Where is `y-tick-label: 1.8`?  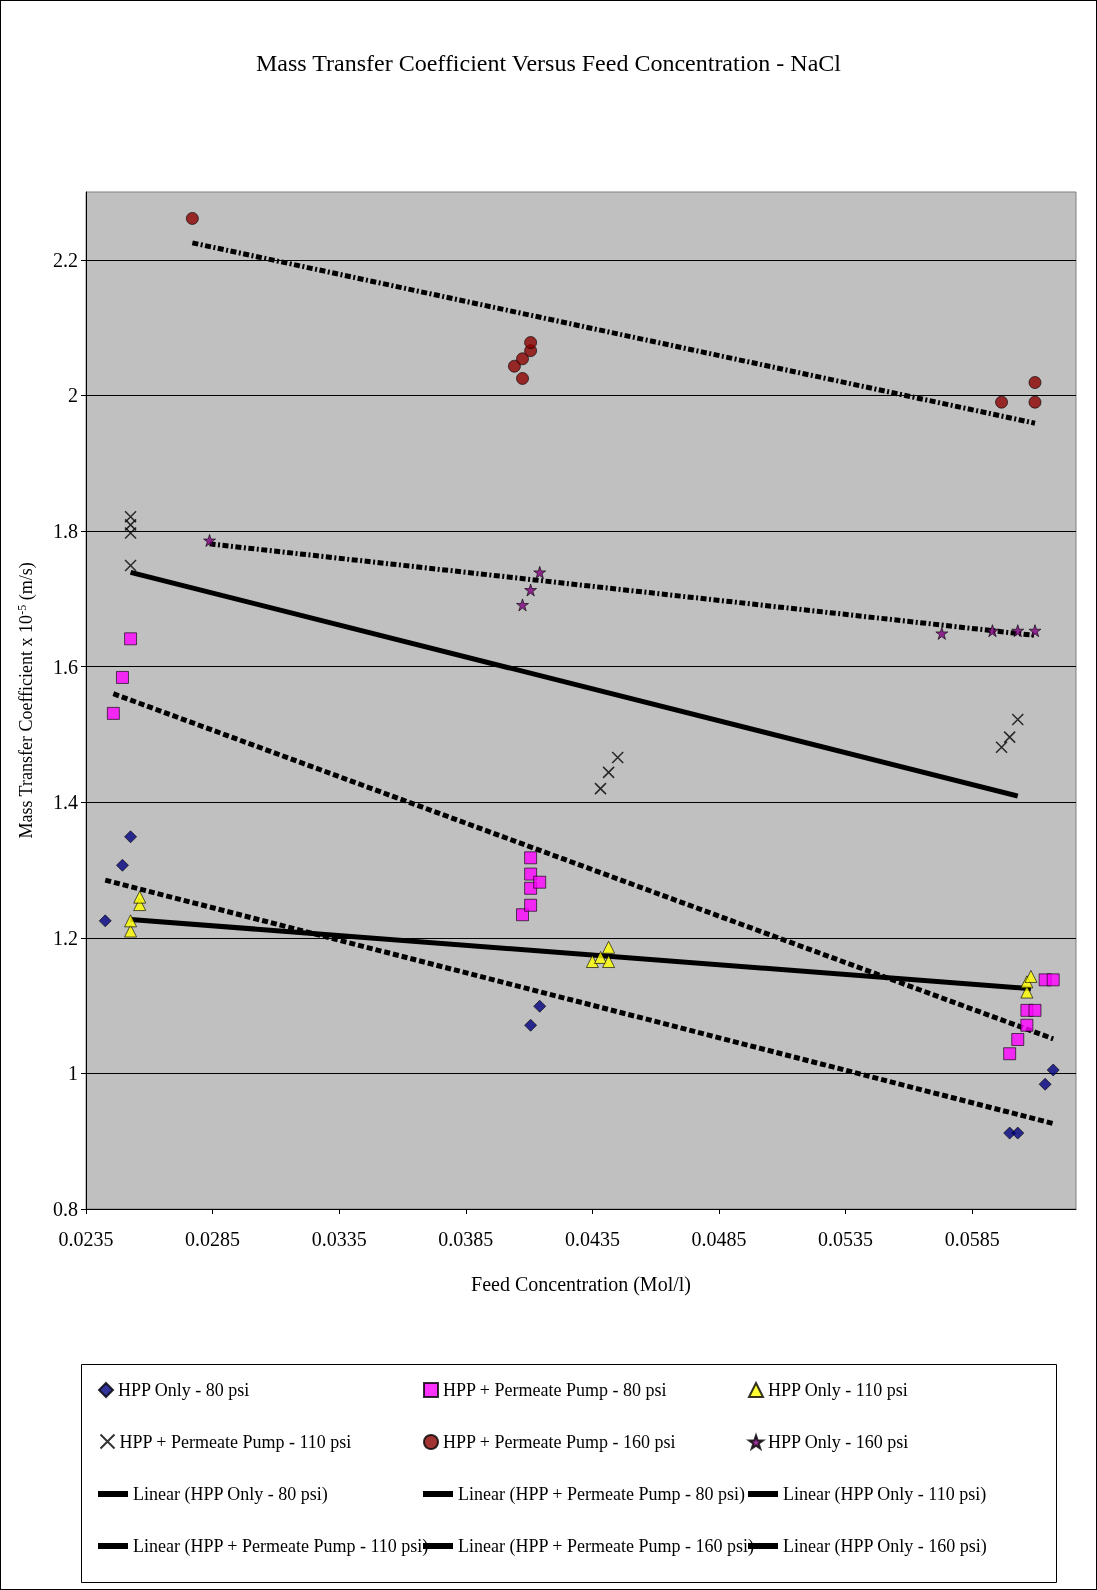
y-tick-label: 1.8 is located at coordinates (65, 531).